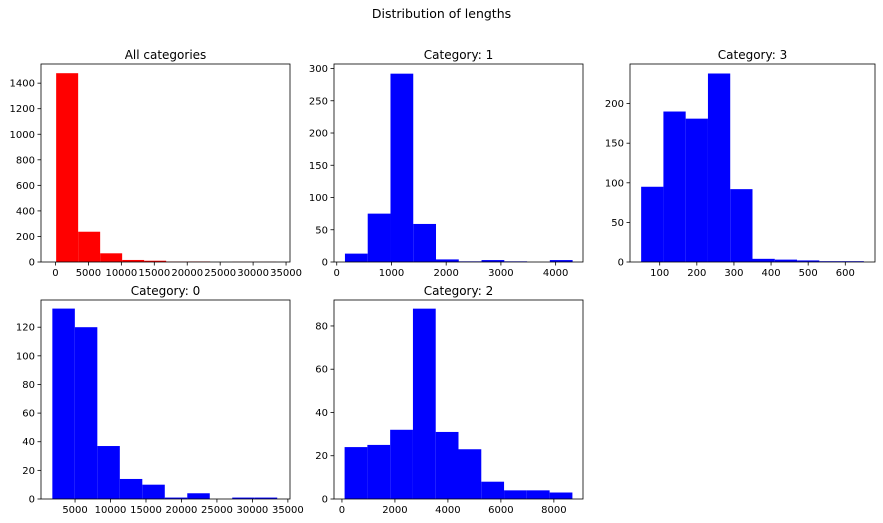 The width and height of the screenshot is (883, 523). Describe the element at coordinates (55, 273) in the screenshot. I see `x-tick-label: 0` at that location.